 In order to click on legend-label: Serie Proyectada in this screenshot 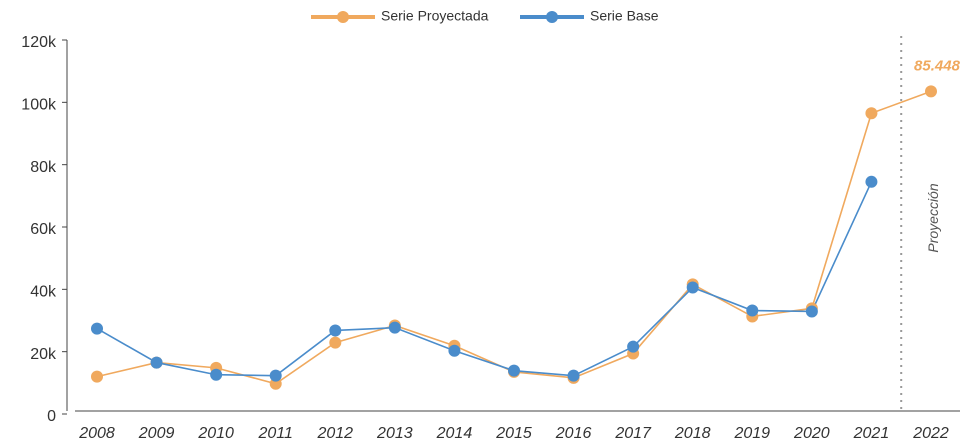, I will do `click(435, 16)`.